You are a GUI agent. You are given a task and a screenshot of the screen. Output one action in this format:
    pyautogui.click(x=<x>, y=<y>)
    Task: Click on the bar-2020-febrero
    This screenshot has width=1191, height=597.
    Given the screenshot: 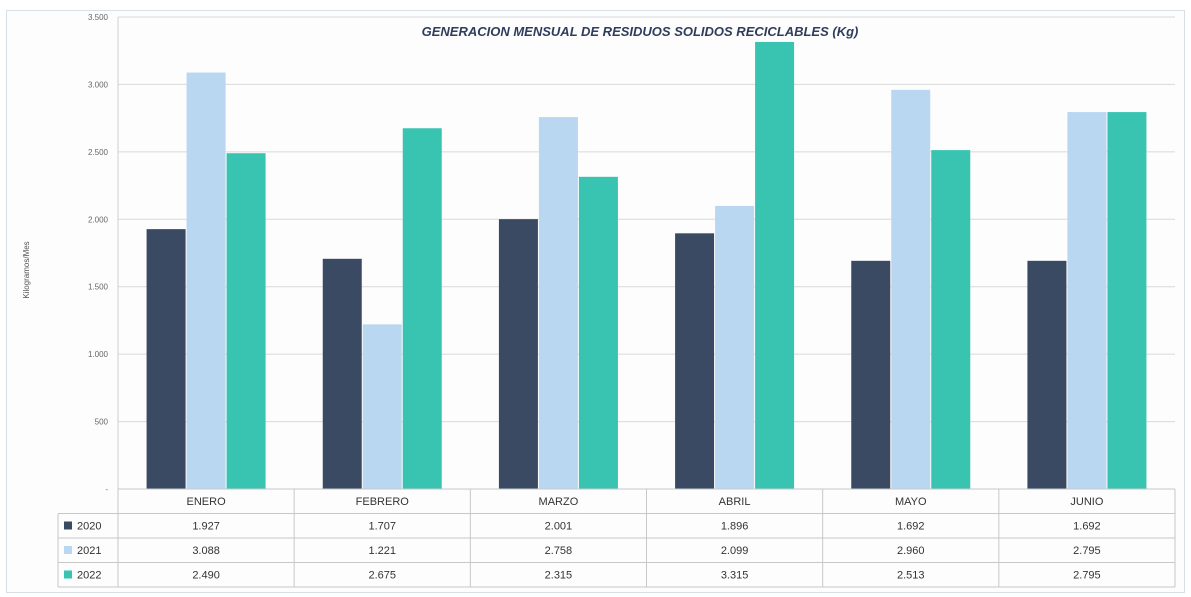 What is the action you would take?
    pyautogui.click(x=342, y=373)
    